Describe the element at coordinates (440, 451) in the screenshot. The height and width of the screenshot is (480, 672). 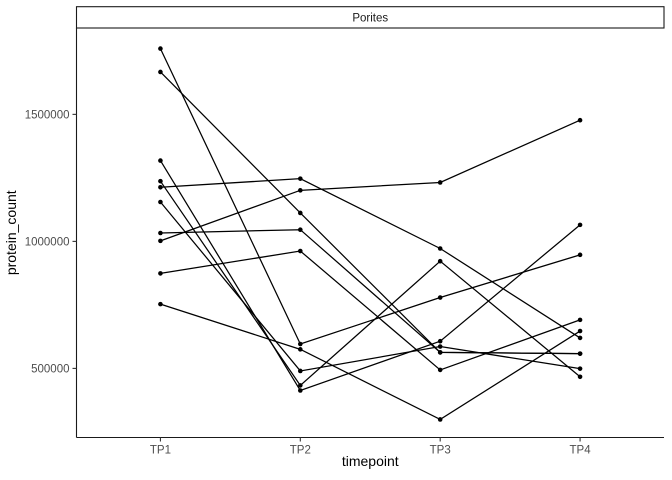
I see `x-axis-tick-label: TP3` at that location.